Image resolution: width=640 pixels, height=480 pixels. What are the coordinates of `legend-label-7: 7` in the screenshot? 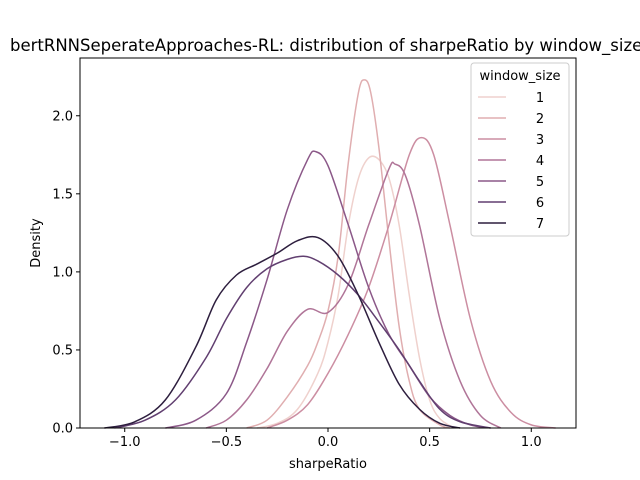 It's located at (540, 224).